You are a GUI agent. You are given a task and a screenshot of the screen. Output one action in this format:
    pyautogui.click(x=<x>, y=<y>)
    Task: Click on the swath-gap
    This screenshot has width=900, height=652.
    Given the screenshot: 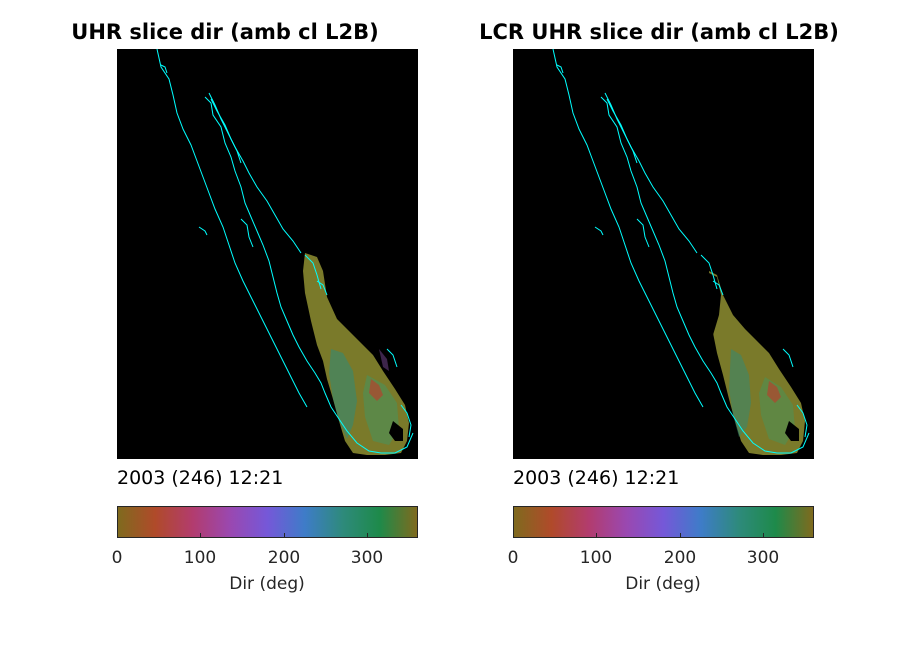 What is the action you would take?
    pyautogui.click(x=715, y=304)
    